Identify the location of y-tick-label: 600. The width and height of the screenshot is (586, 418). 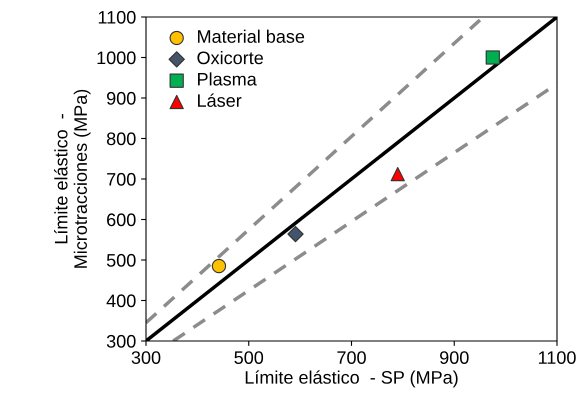
(121, 219).